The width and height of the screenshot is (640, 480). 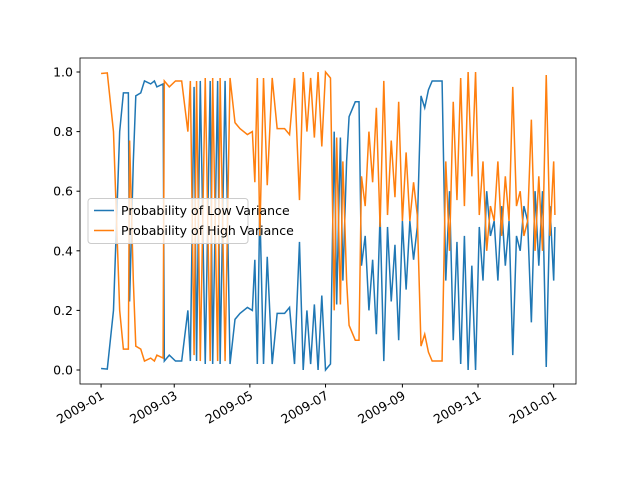 What do you see at coordinates (229, 407) in the screenshot?
I see `x-tick-label: 2009-05` at bounding box center [229, 407].